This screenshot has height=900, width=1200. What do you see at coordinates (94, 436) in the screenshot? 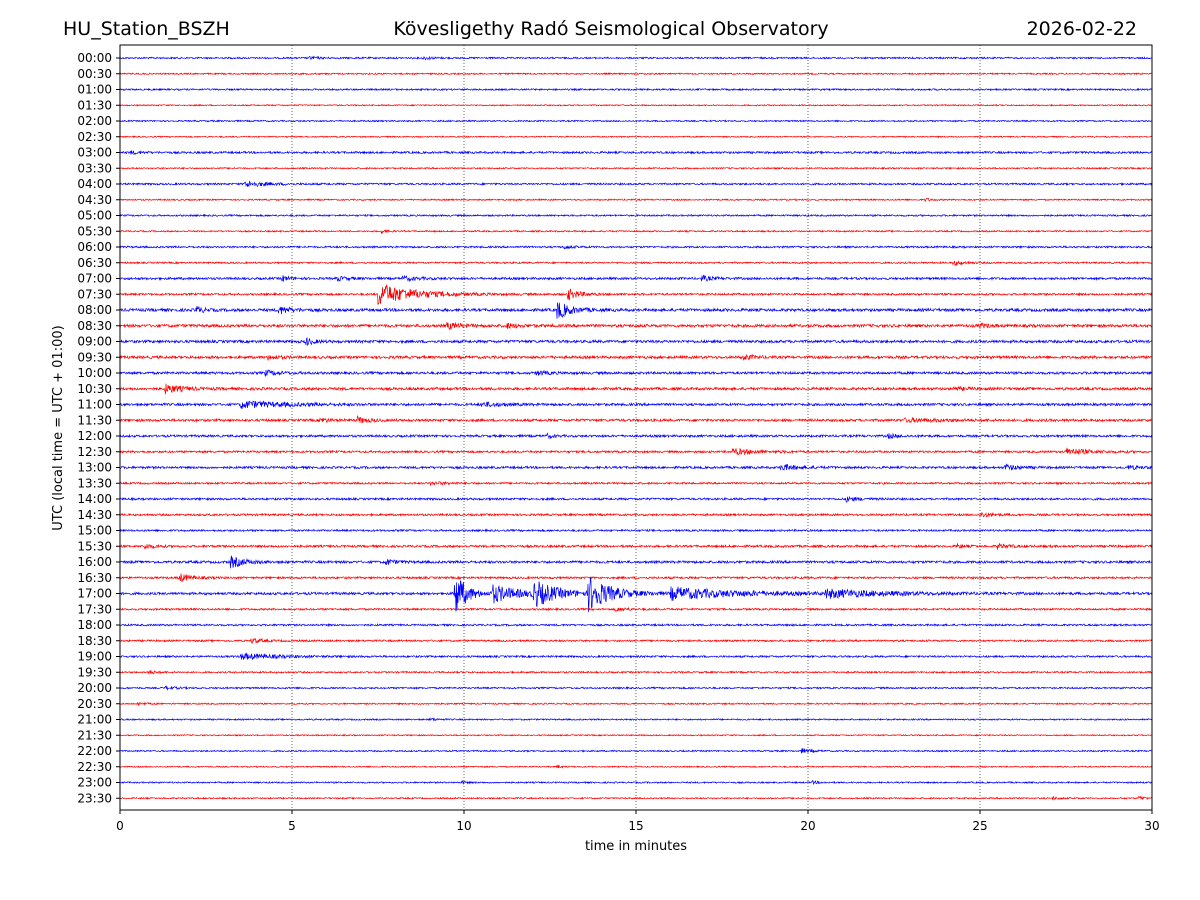
I see `row-label: 12:00` at bounding box center [94, 436].